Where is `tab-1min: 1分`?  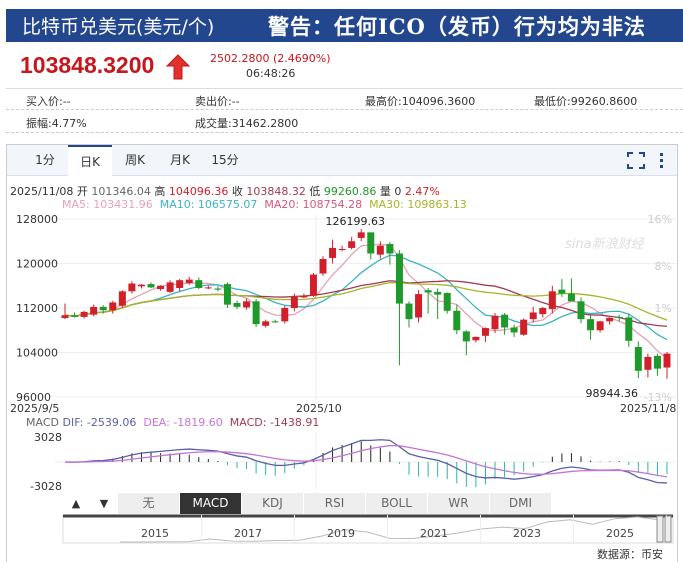
tab-1min: 1分 is located at coordinates (45, 160).